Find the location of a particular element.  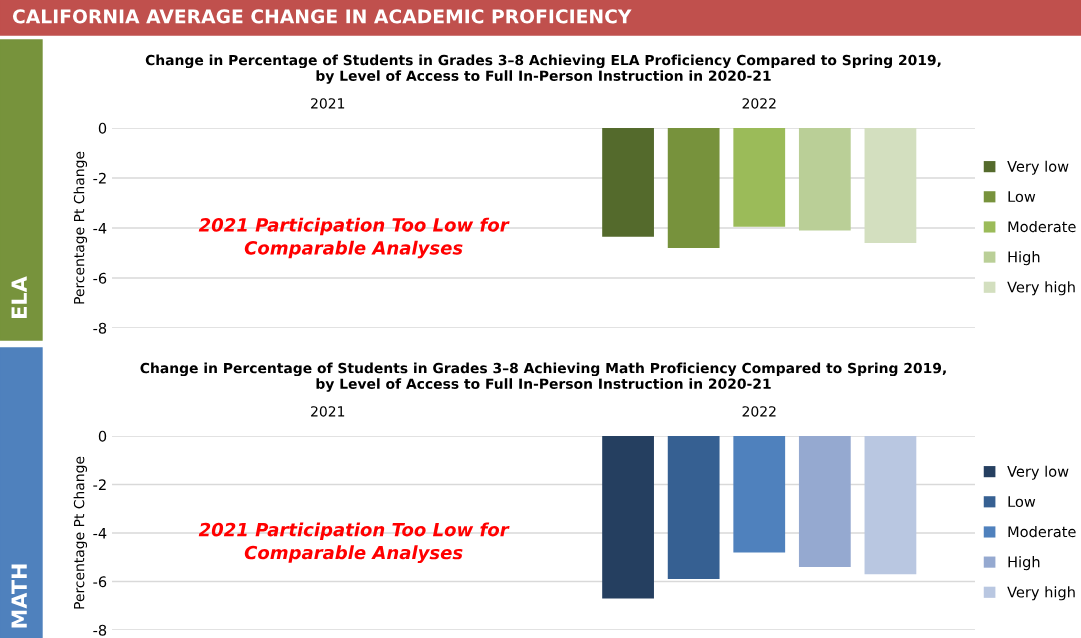

text: ELA is located at coordinates (19, 297).